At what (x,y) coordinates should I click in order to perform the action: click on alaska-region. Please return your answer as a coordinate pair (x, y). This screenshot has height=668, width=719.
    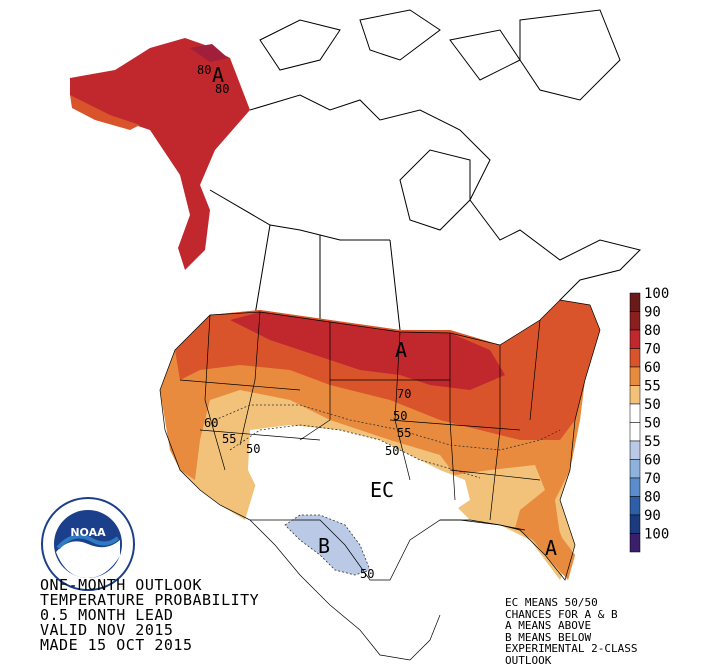
    Looking at the image, I should click on (160, 154).